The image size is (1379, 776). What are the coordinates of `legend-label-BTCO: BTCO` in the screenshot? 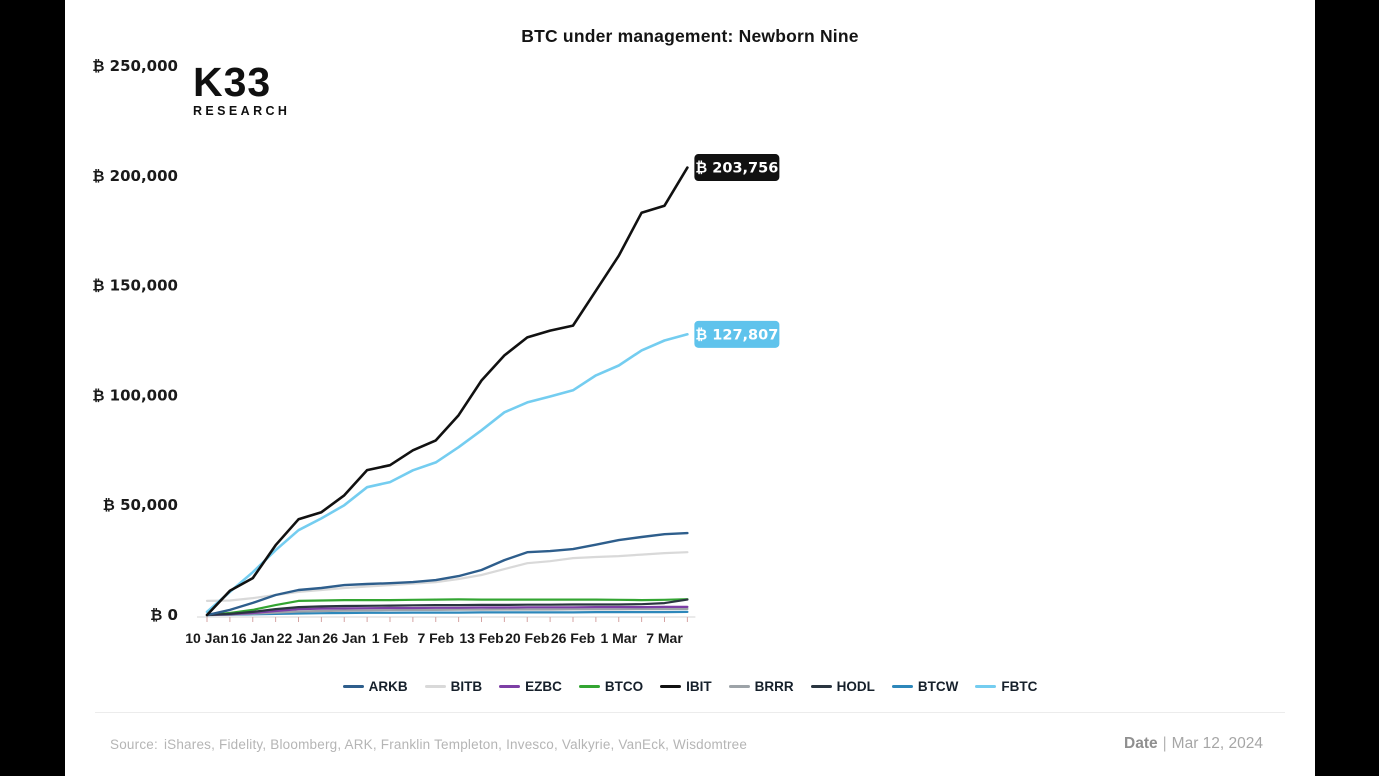 It's located at (624, 686).